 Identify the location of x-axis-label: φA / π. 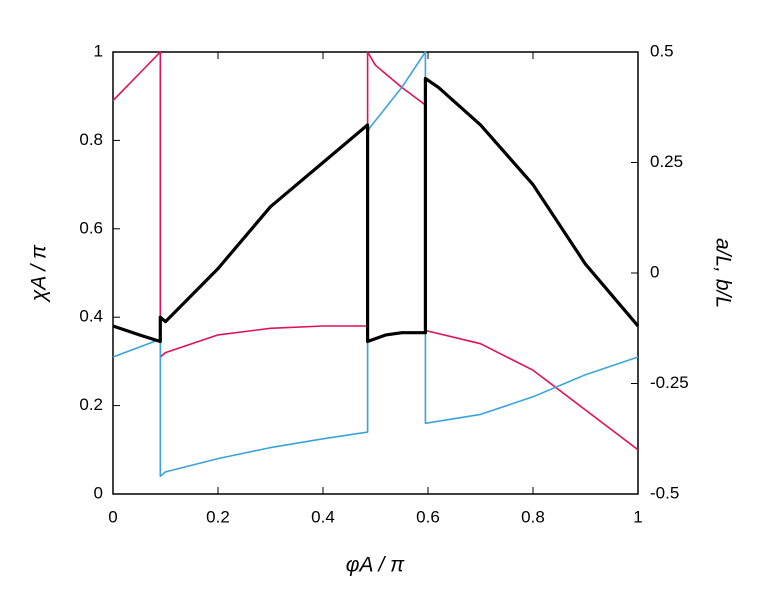
(375, 565).